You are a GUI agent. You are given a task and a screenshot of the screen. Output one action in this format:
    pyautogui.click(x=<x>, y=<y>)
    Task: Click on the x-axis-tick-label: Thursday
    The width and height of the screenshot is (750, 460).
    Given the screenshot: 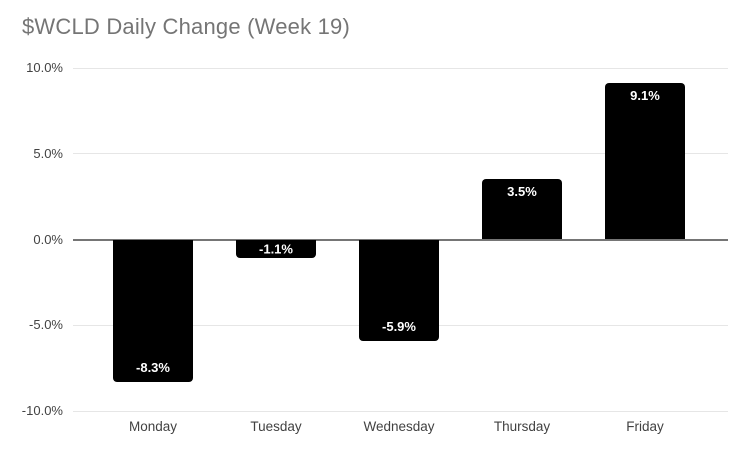 What is the action you would take?
    pyautogui.click(x=522, y=426)
    